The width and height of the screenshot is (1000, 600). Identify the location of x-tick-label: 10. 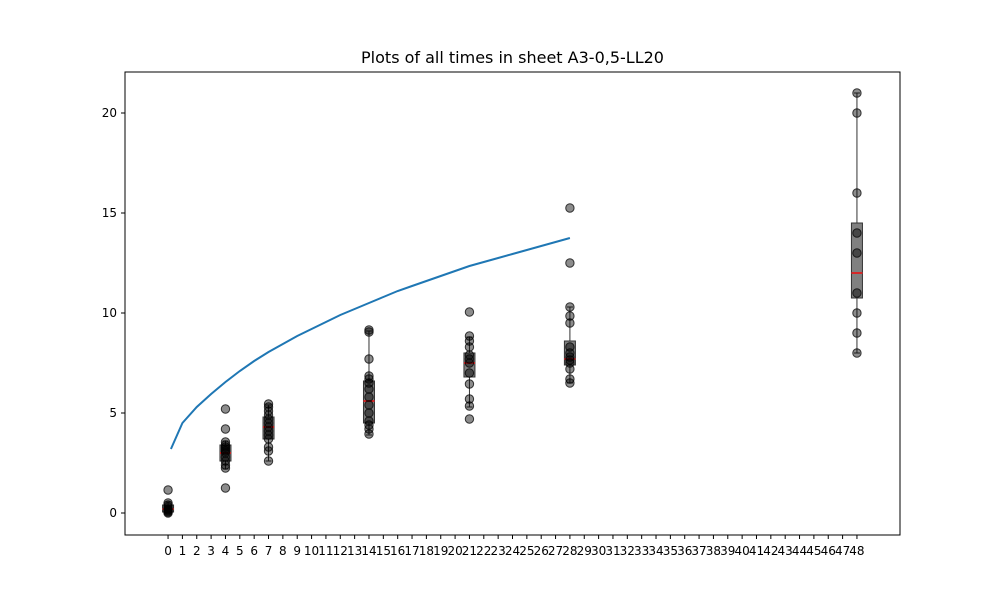
(311, 551).